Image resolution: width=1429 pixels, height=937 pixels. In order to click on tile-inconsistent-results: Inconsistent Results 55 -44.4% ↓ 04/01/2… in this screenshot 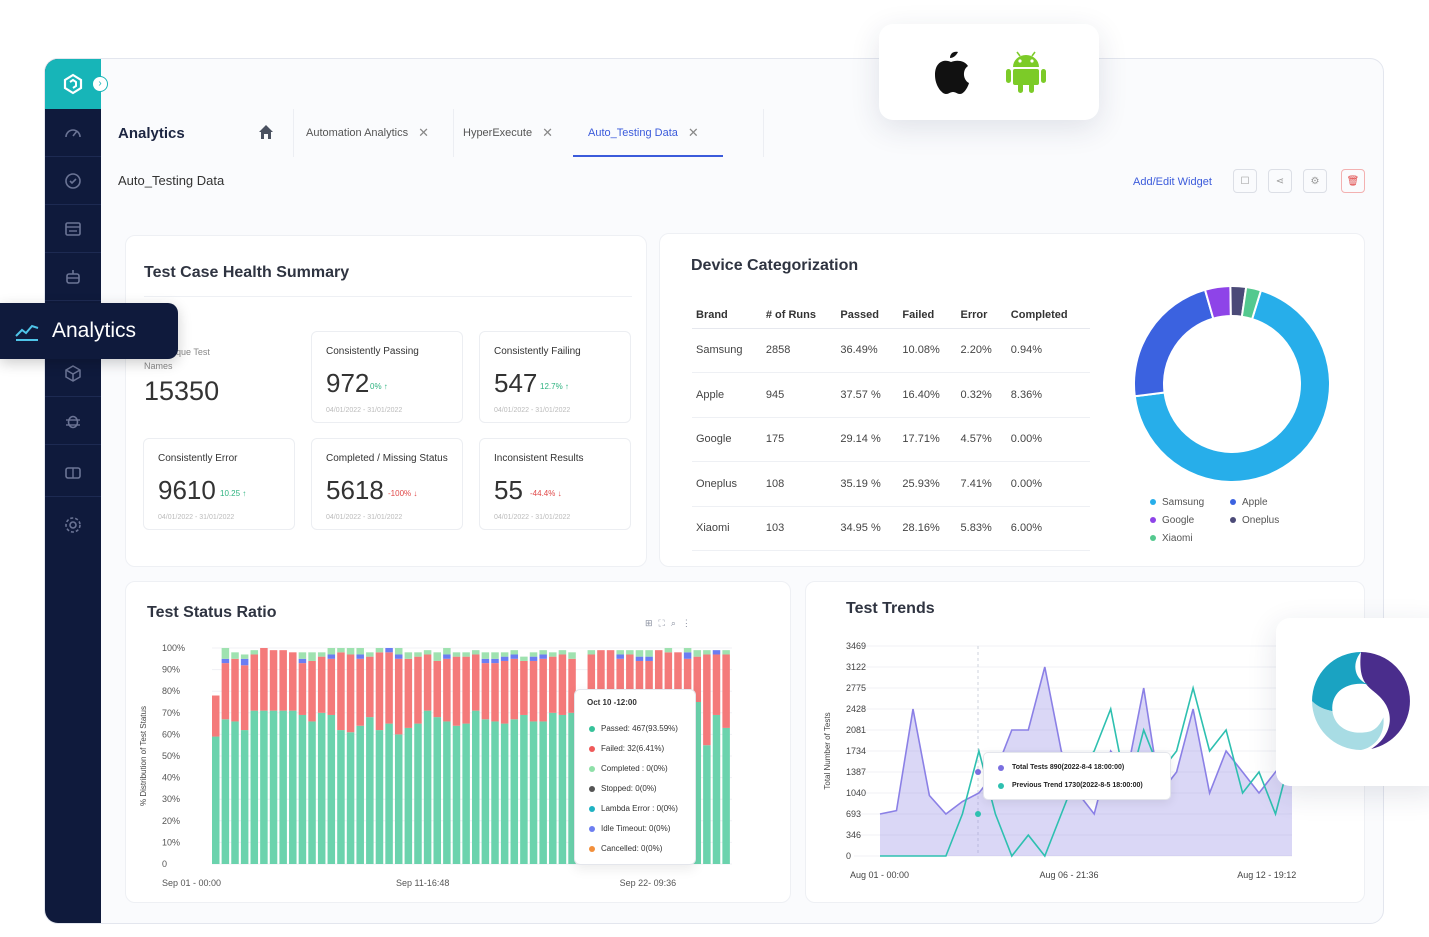, I will do `click(555, 484)`.